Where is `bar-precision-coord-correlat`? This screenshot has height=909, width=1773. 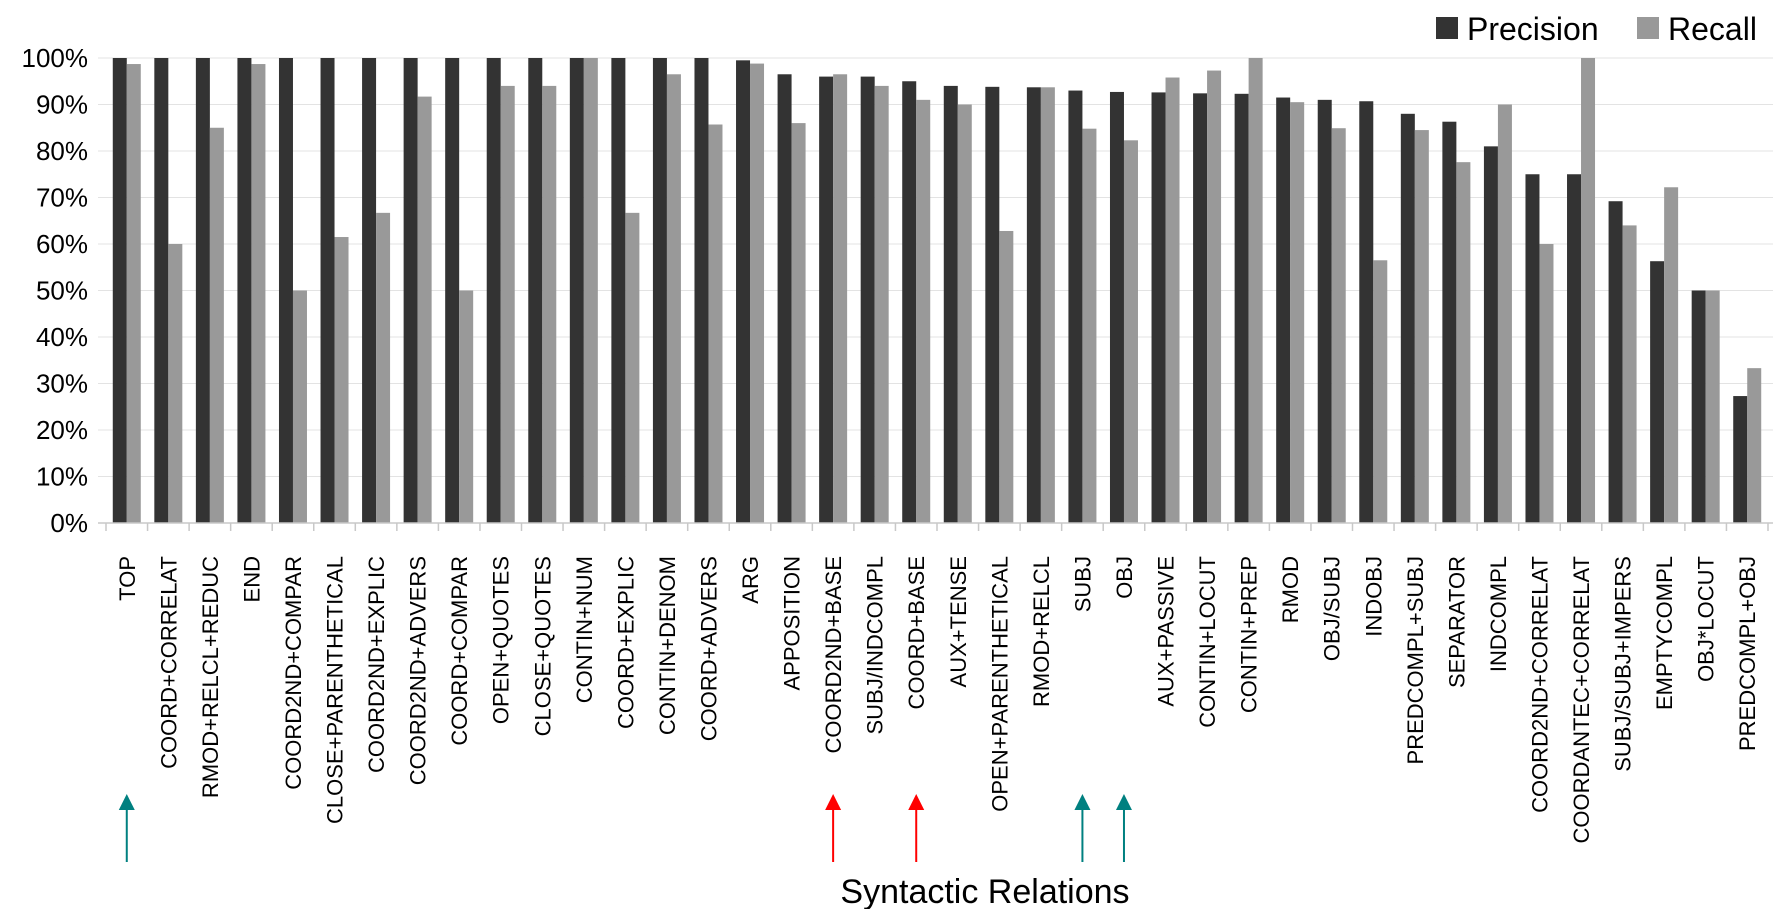
bar-precision-coord-correlat is located at coordinates (161, 290).